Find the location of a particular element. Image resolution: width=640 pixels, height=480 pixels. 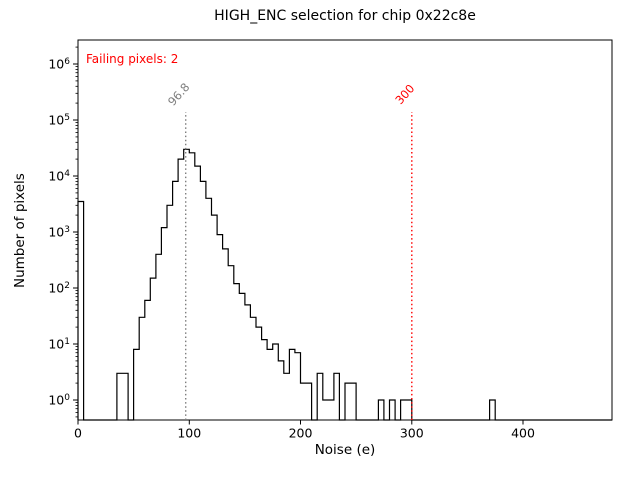

y-tick-label: 105 is located at coordinates (59, 120).